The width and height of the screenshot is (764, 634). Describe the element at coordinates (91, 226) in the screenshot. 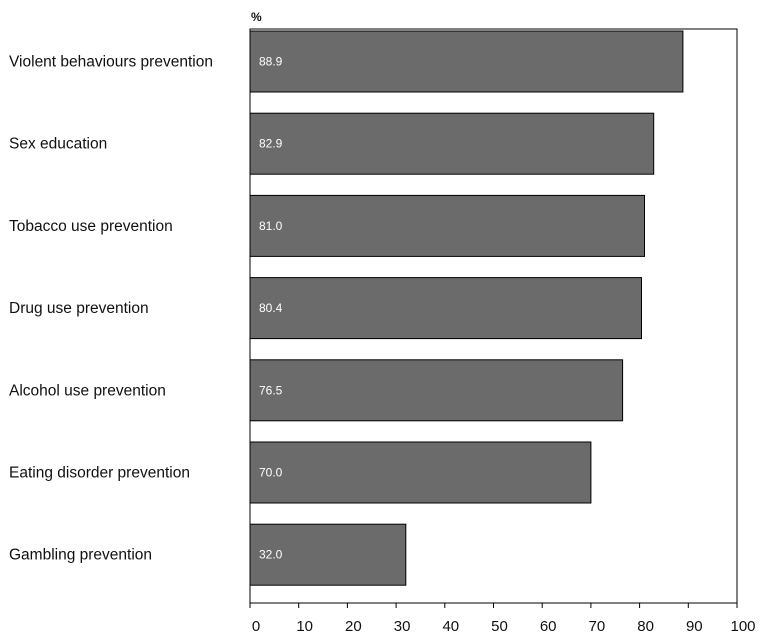

I see `category-label: Tobacco use prevention` at that location.